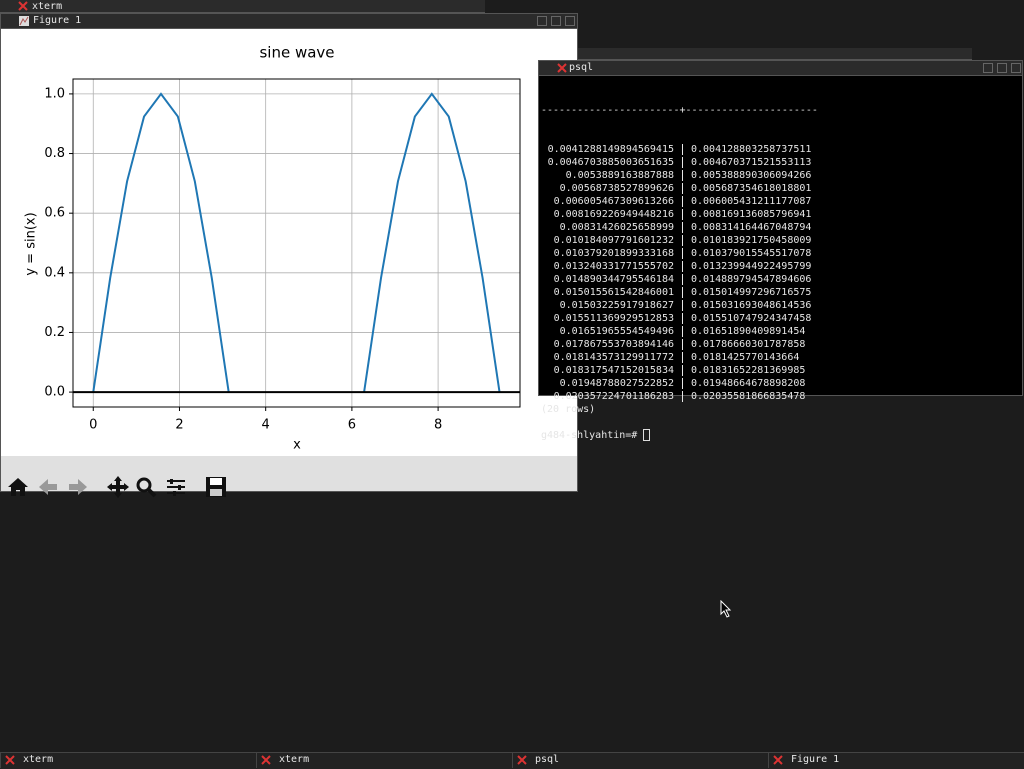 This screenshot has width=1024, height=769. I want to click on x-tick-label: 2, so click(179, 425).